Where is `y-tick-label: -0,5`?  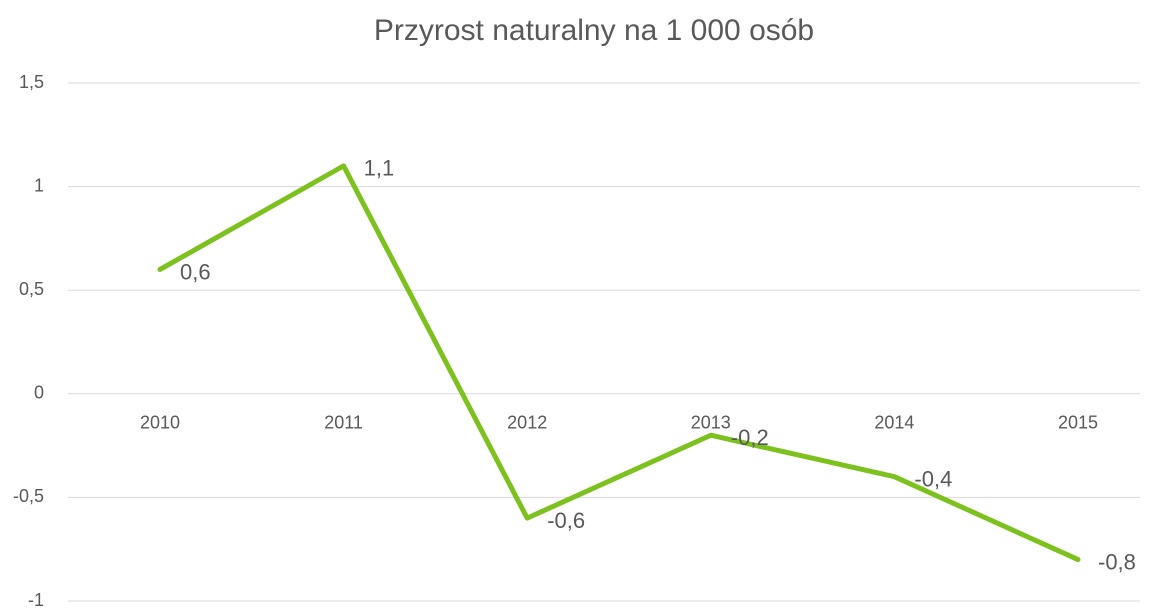 y-tick-label: -0,5 is located at coordinates (28, 496).